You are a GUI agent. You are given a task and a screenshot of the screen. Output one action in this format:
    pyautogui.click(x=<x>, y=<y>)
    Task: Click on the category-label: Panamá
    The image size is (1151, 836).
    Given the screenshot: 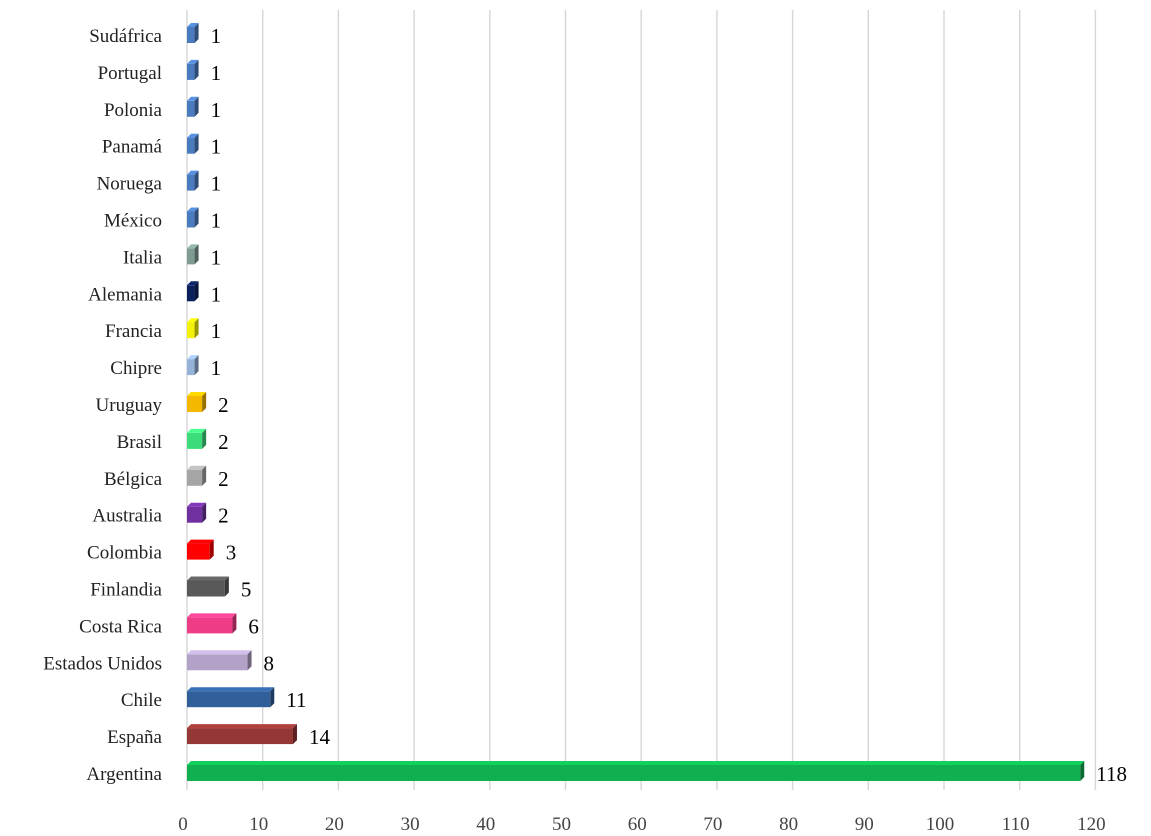 What is the action you would take?
    pyautogui.click(x=132, y=147)
    